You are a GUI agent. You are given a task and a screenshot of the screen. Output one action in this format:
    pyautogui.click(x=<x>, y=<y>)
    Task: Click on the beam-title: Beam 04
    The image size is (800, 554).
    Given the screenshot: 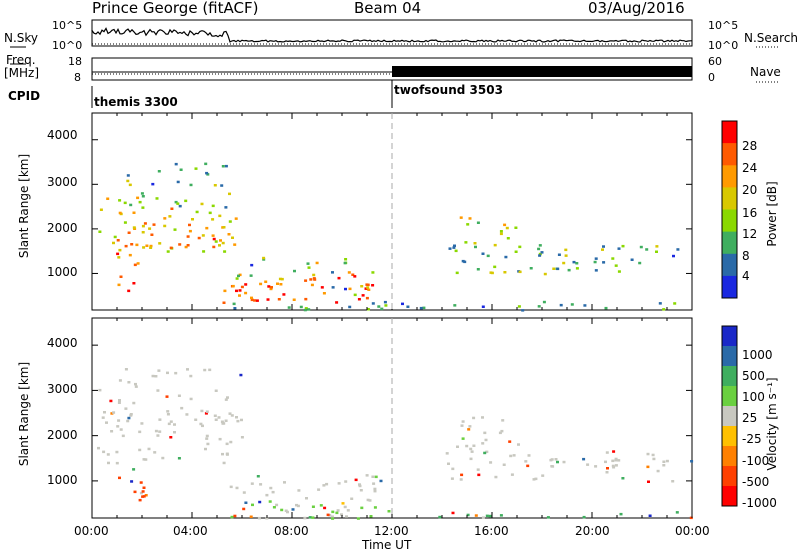 What is the action you would take?
    pyautogui.click(x=388, y=8)
    